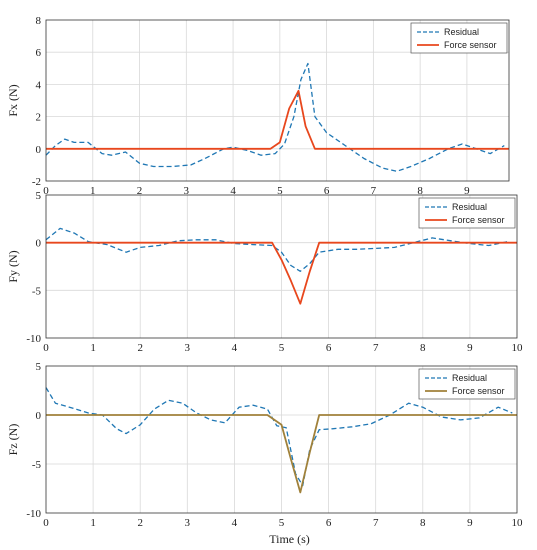 The image size is (537, 550). What do you see at coordinates (13, 440) in the screenshot?
I see `y-axis-label: Fz (N)` at bounding box center [13, 440].